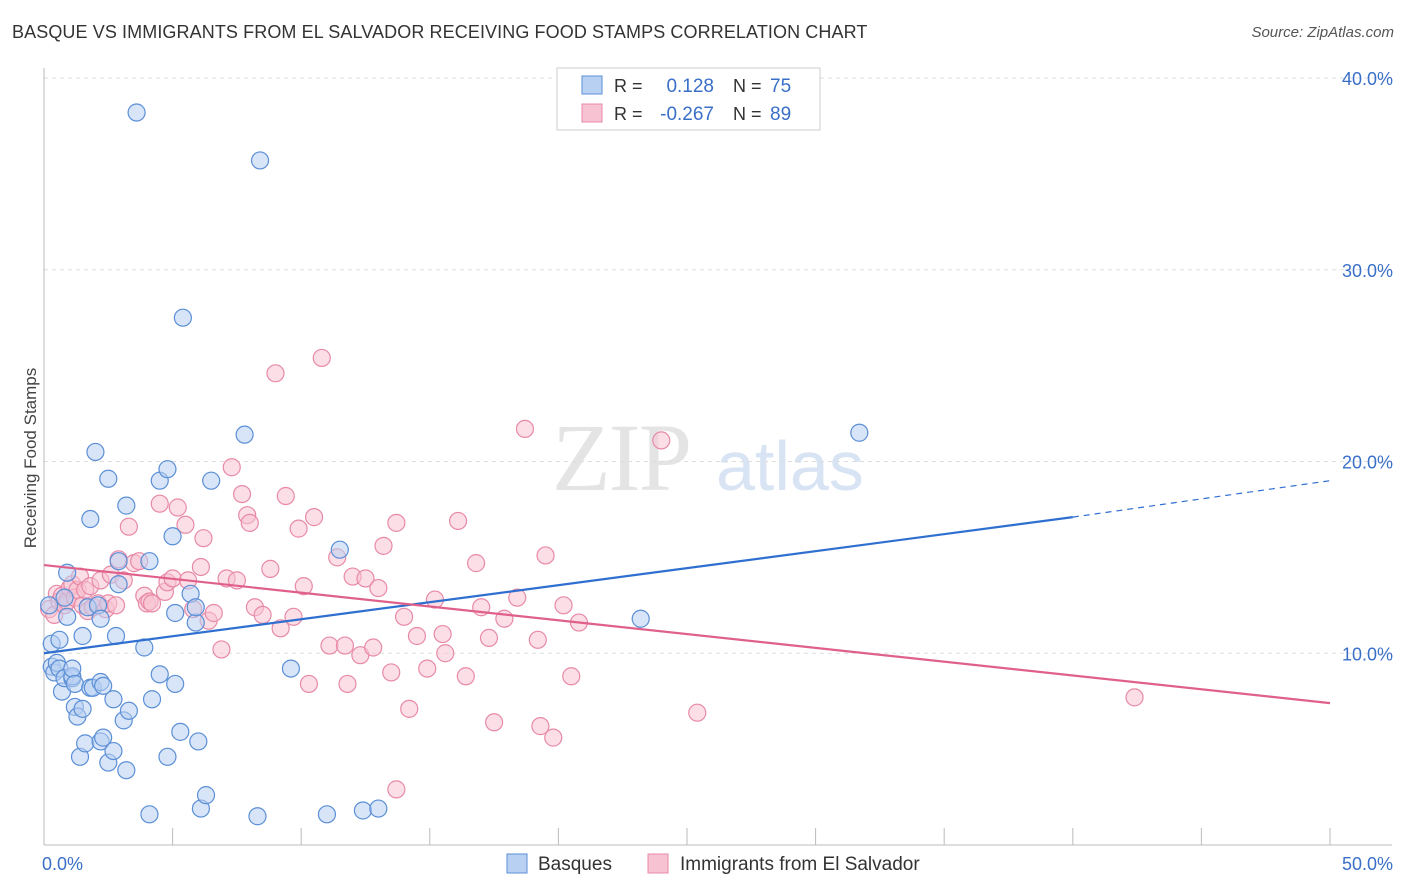 This screenshot has height=892, width=1406. What do you see at coordinates (687, 114) in the screenshot?
I see `legend-r-value-2: -0.267` at bounding box center [687, 114].